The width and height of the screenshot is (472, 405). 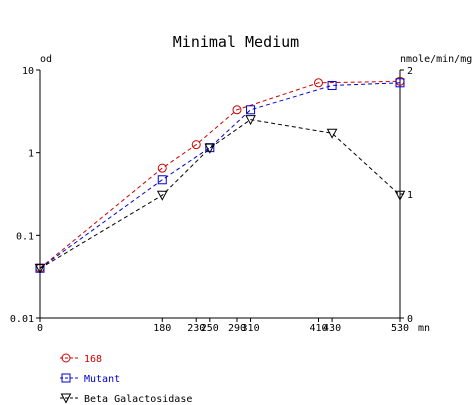 I want to click on legend-item: Mutant, so click(x=90, y=379).